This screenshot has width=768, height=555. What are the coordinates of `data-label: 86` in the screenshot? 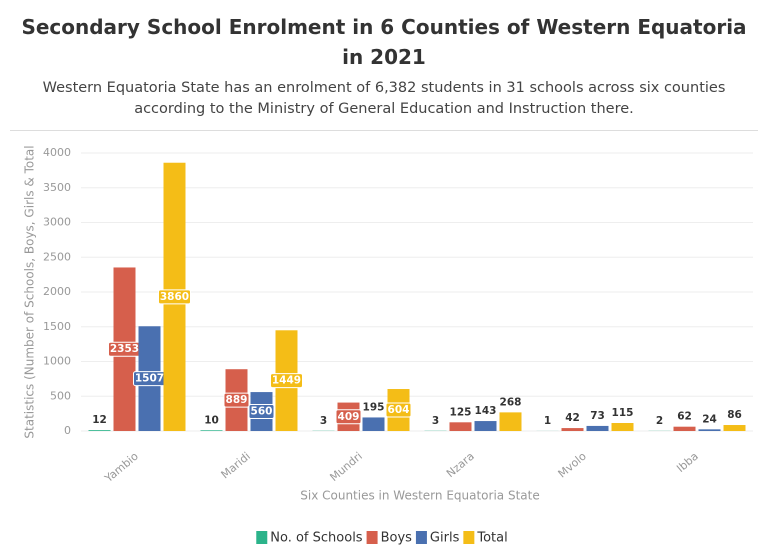 It's located at (734, 415).